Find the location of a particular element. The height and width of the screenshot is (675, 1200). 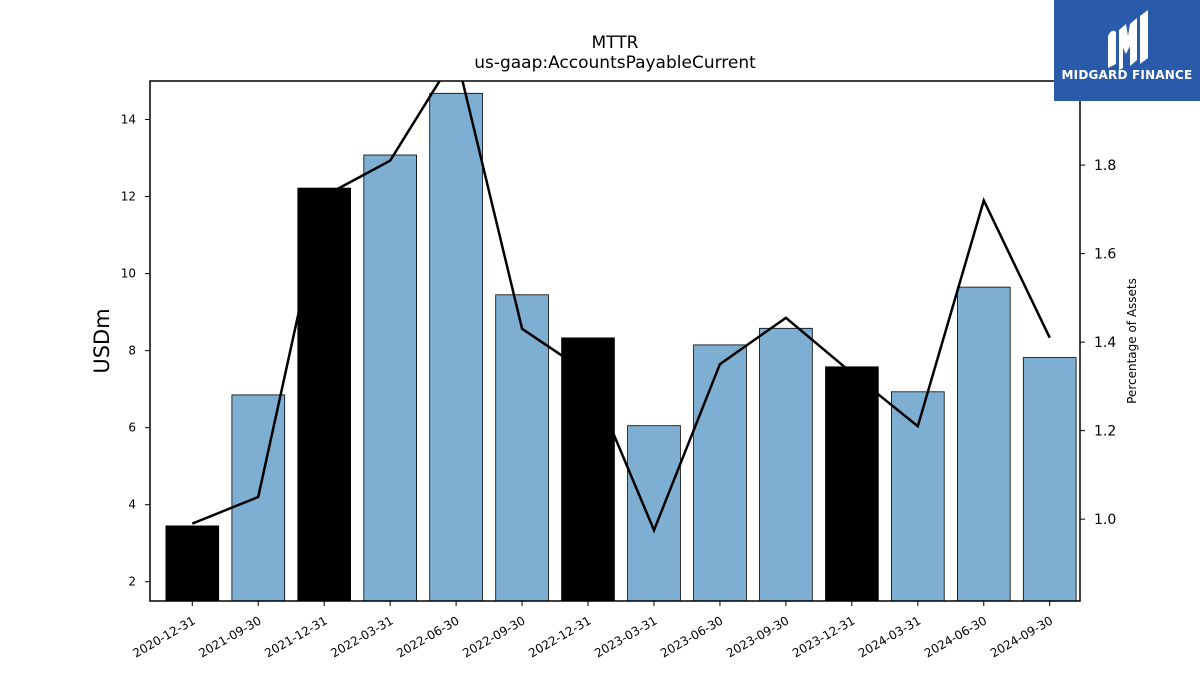

y-left-tick-label: 10 is located at coordinates (128, 274).